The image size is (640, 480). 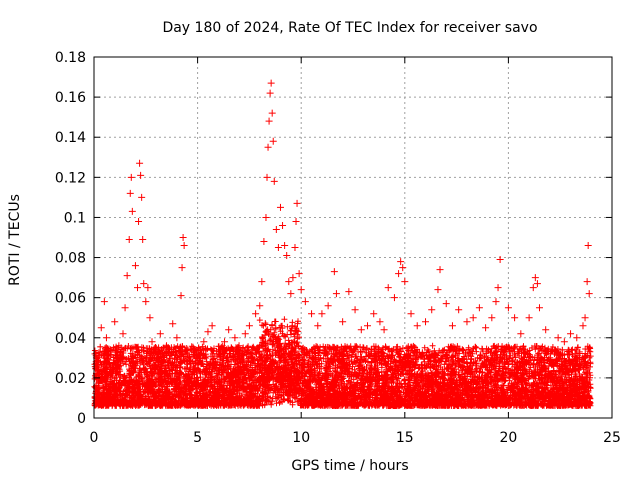 I want to click on x-tick-label: 10, so click(x=301, y=438).